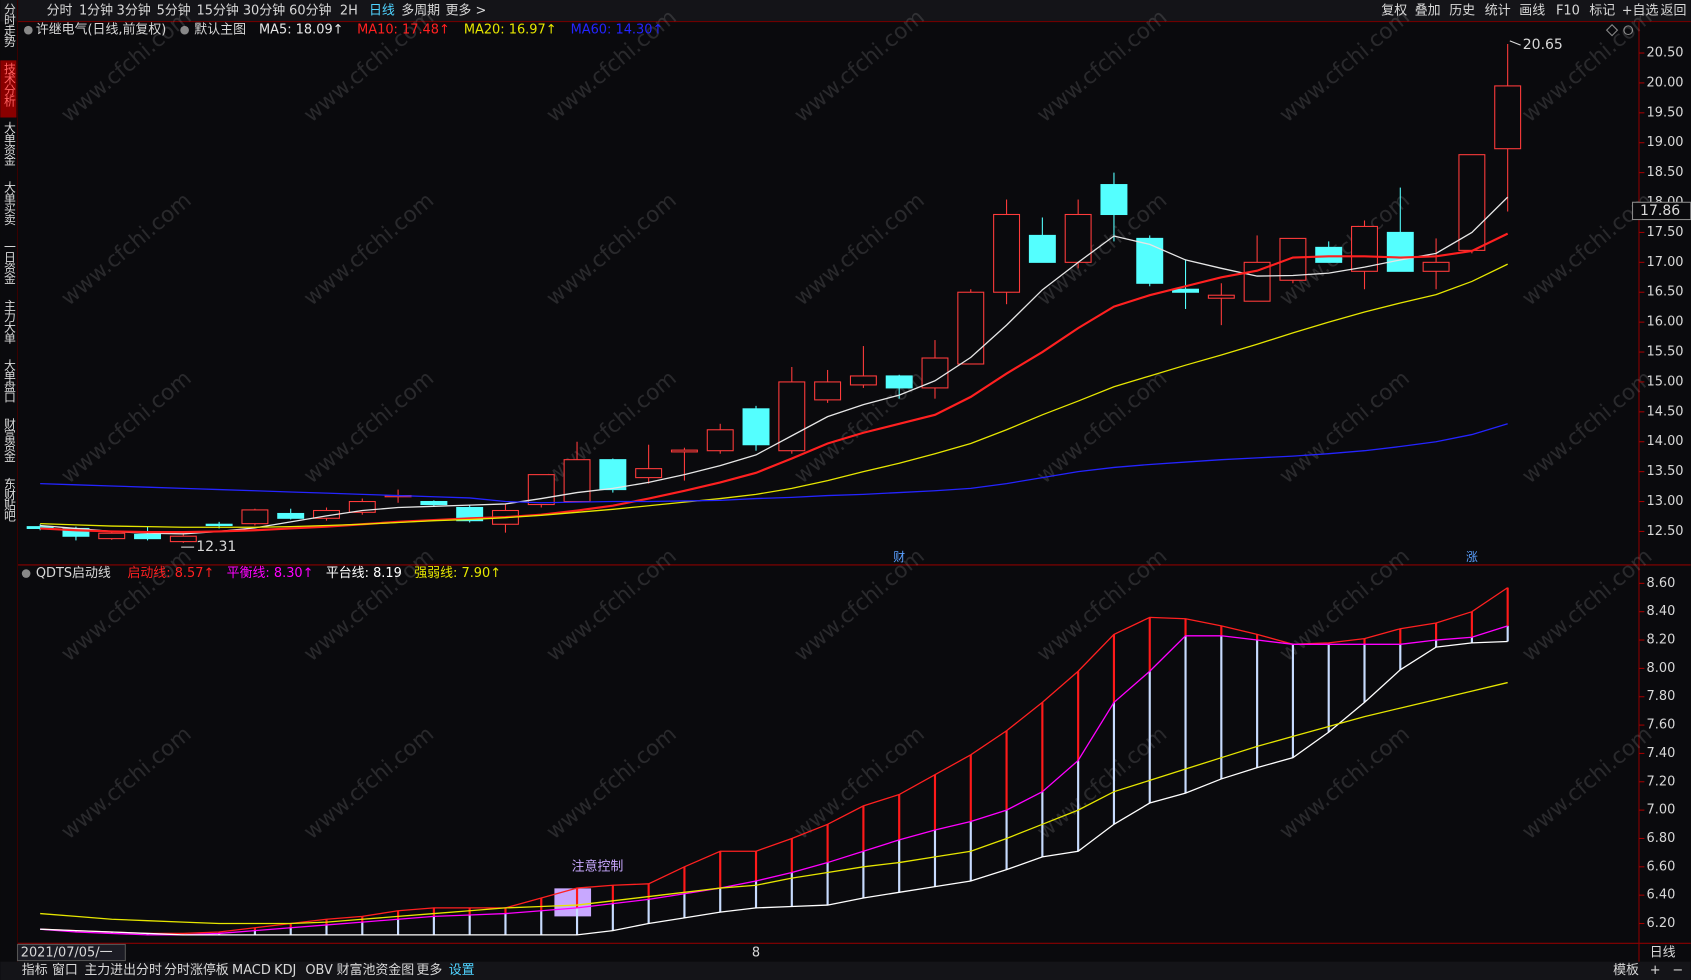 This screenshot has width=1691, height=980. What do you see at coordinates (67, 953) in the screenshot?
I see `x-tick-label: 2021/07/05/一` at bounding box center [67, 953].